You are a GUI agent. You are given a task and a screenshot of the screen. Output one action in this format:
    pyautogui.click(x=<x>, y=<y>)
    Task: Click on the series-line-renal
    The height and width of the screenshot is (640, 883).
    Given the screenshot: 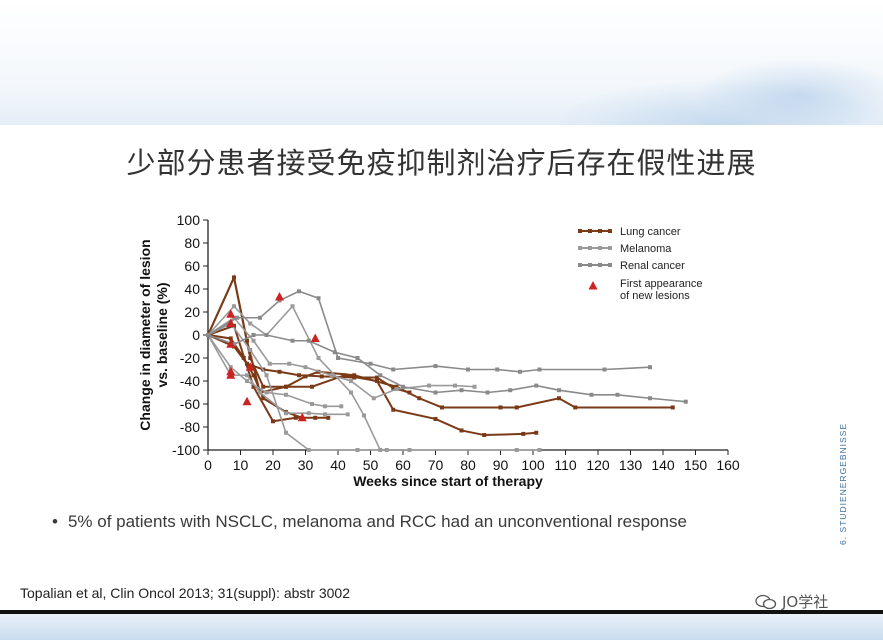 What is the action you would take?
    pyautogui.click(x=446, y=368)
    